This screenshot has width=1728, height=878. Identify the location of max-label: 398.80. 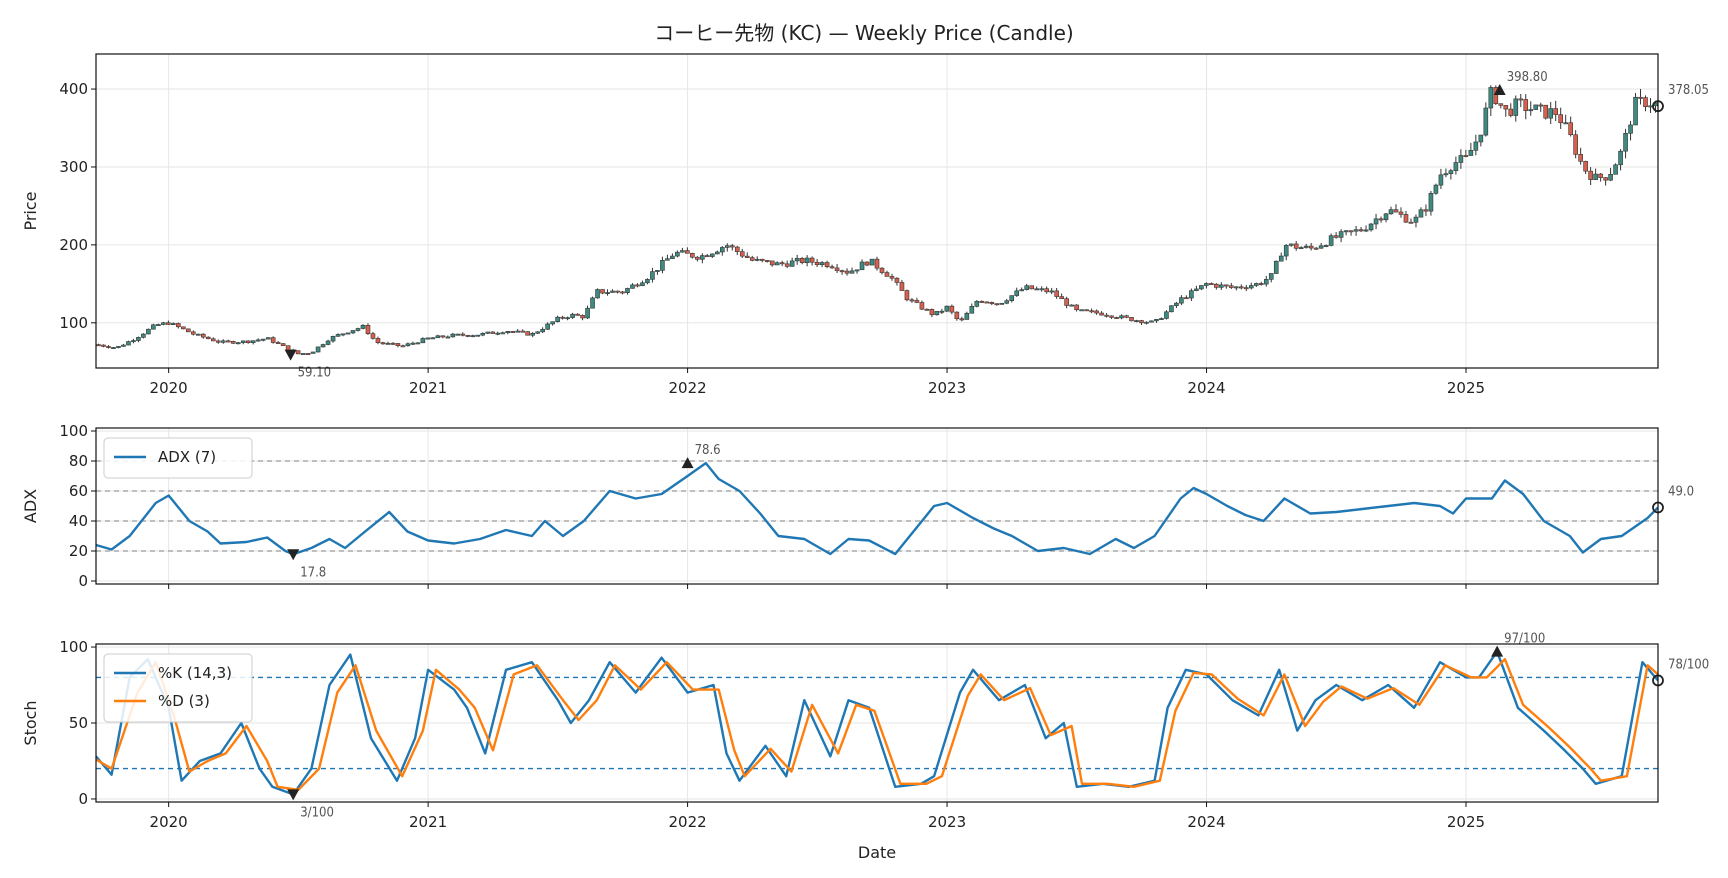
(1527, 77).